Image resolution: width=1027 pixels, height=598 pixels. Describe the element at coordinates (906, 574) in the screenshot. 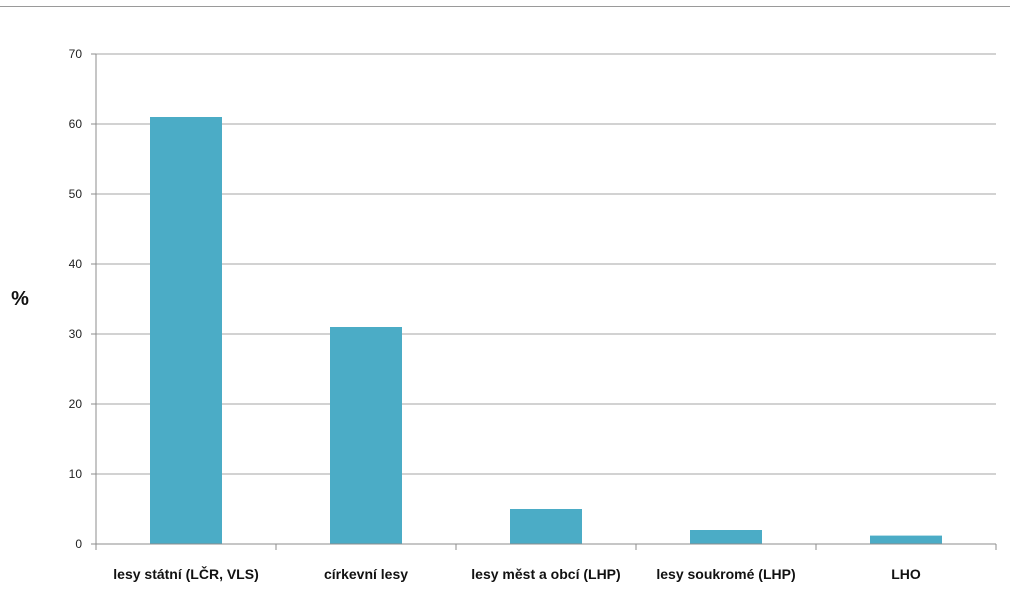

I see `x-category-label: LHO` at that location.